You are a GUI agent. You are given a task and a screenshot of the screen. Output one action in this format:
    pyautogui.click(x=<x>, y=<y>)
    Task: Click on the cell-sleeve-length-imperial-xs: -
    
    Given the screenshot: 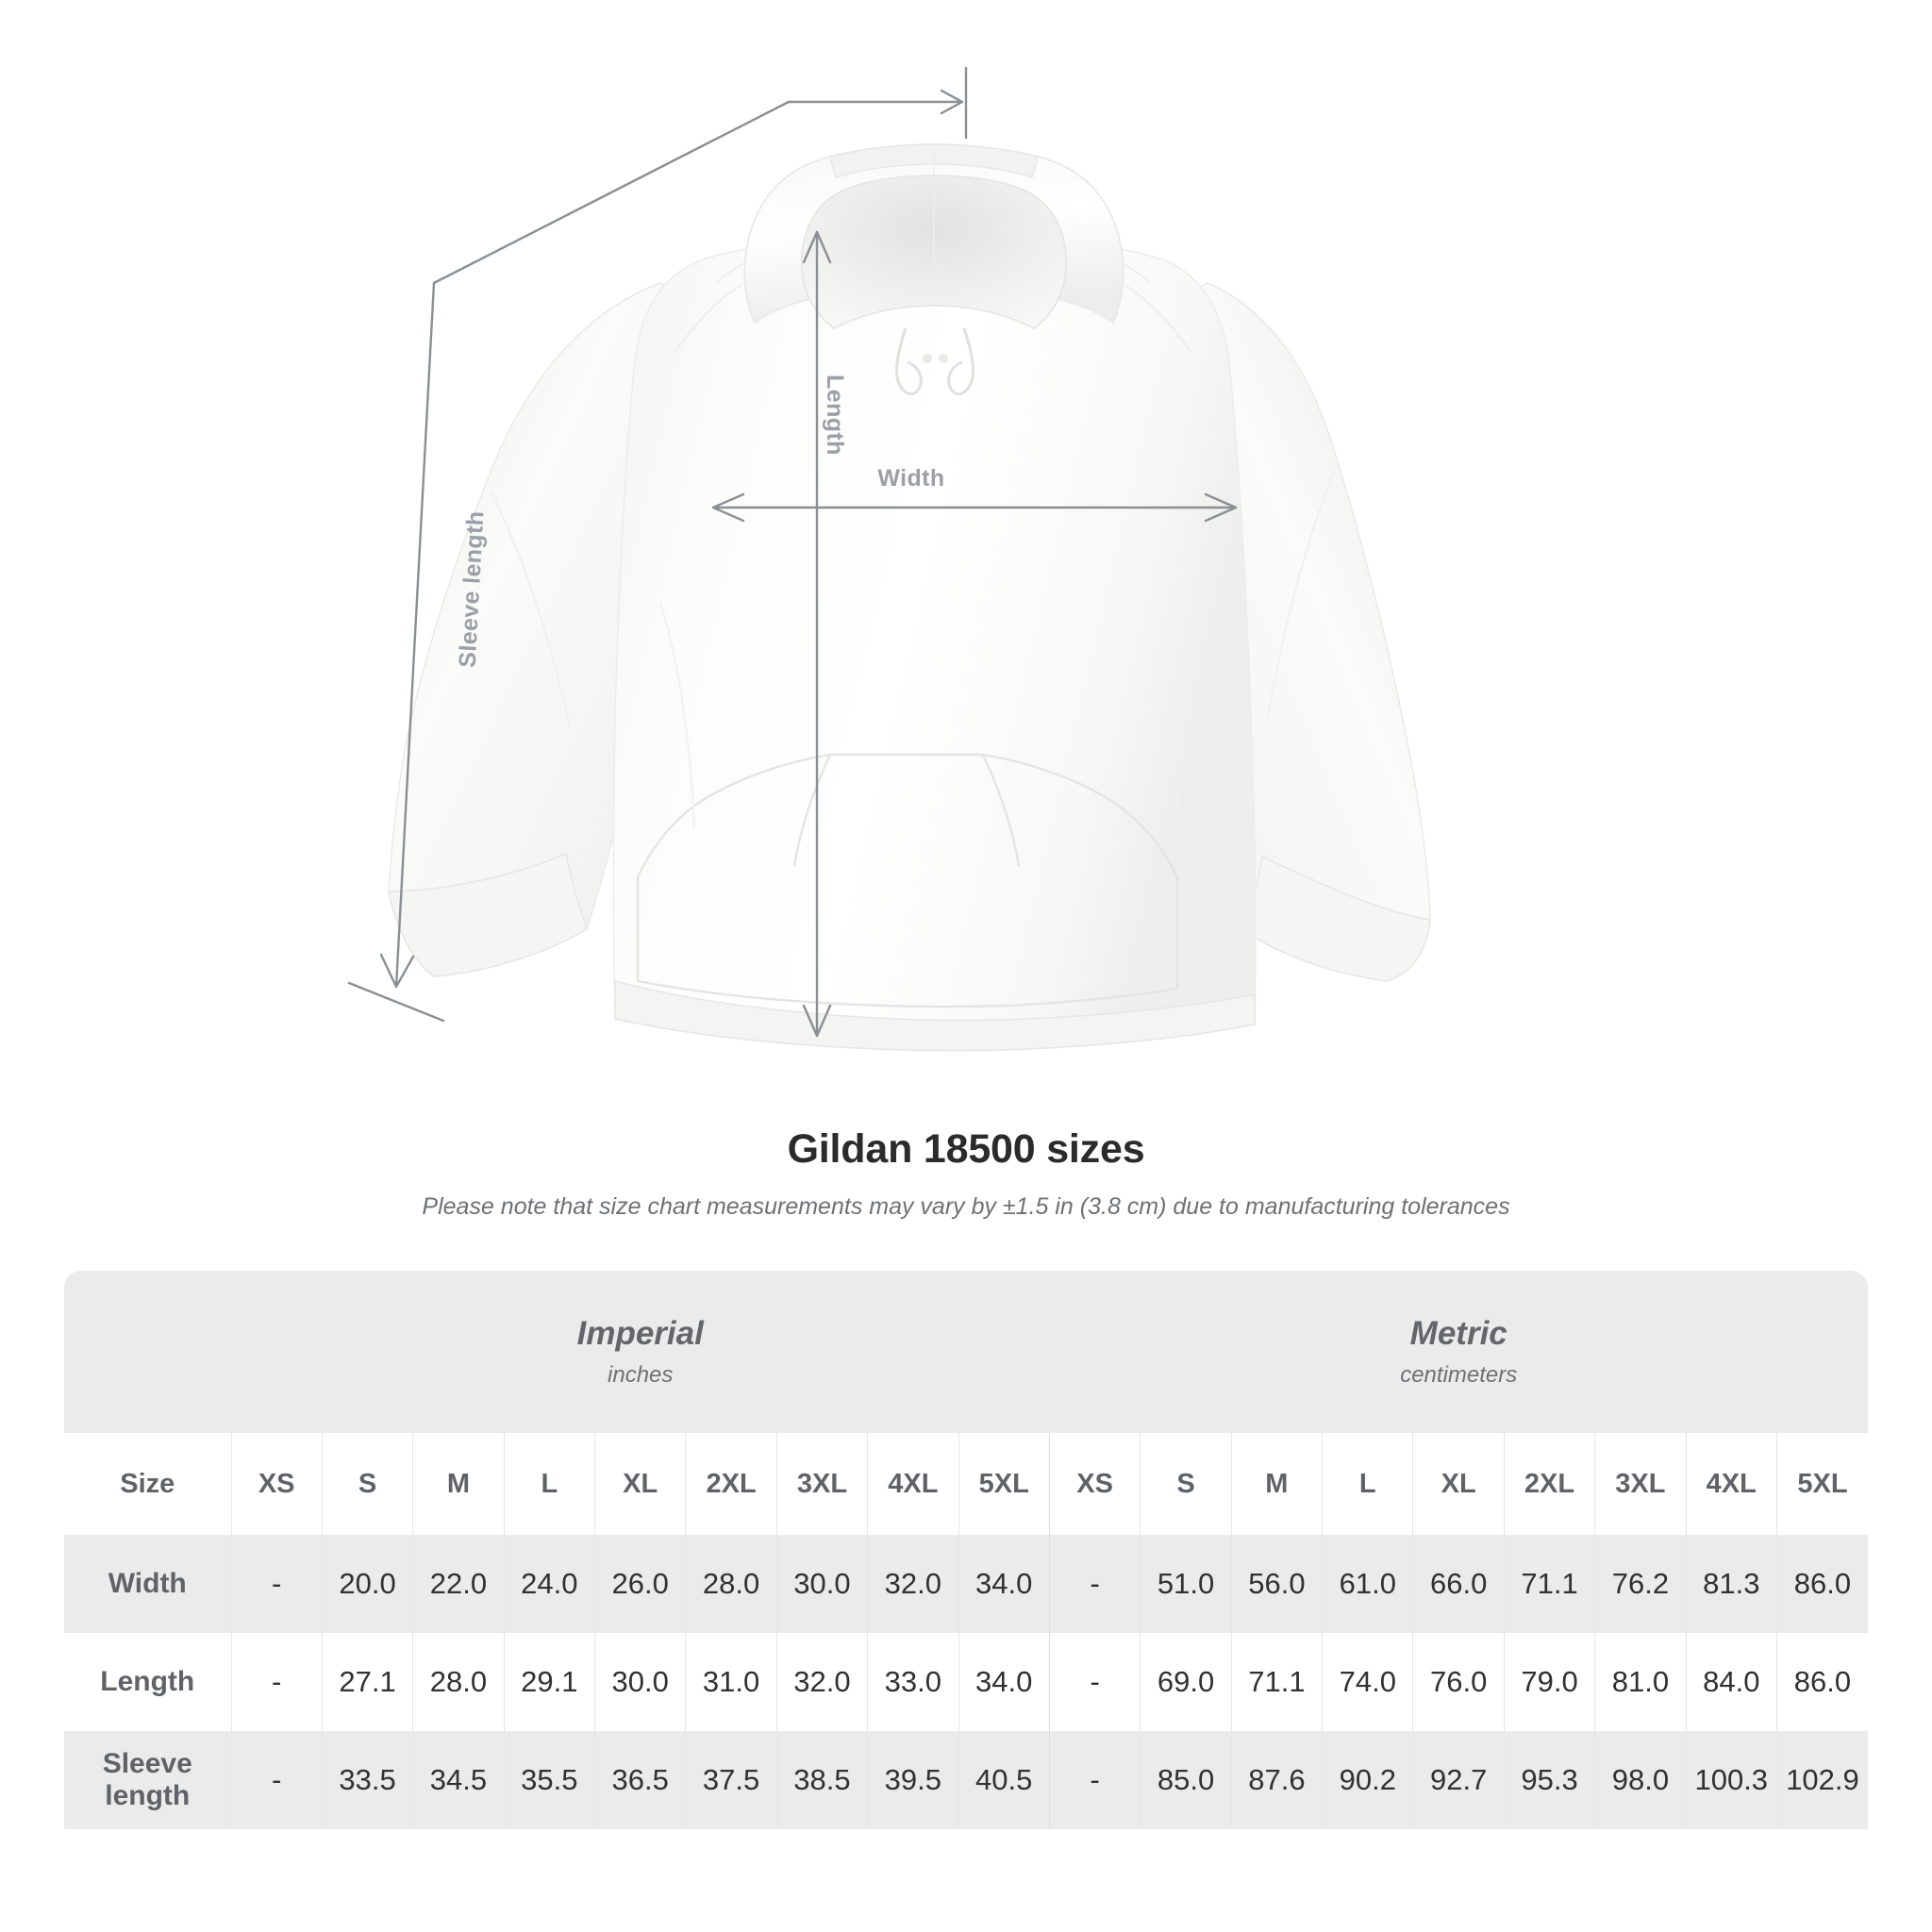 What is the action you would take?
    pyautogui.click(x=276, y=1780)
    